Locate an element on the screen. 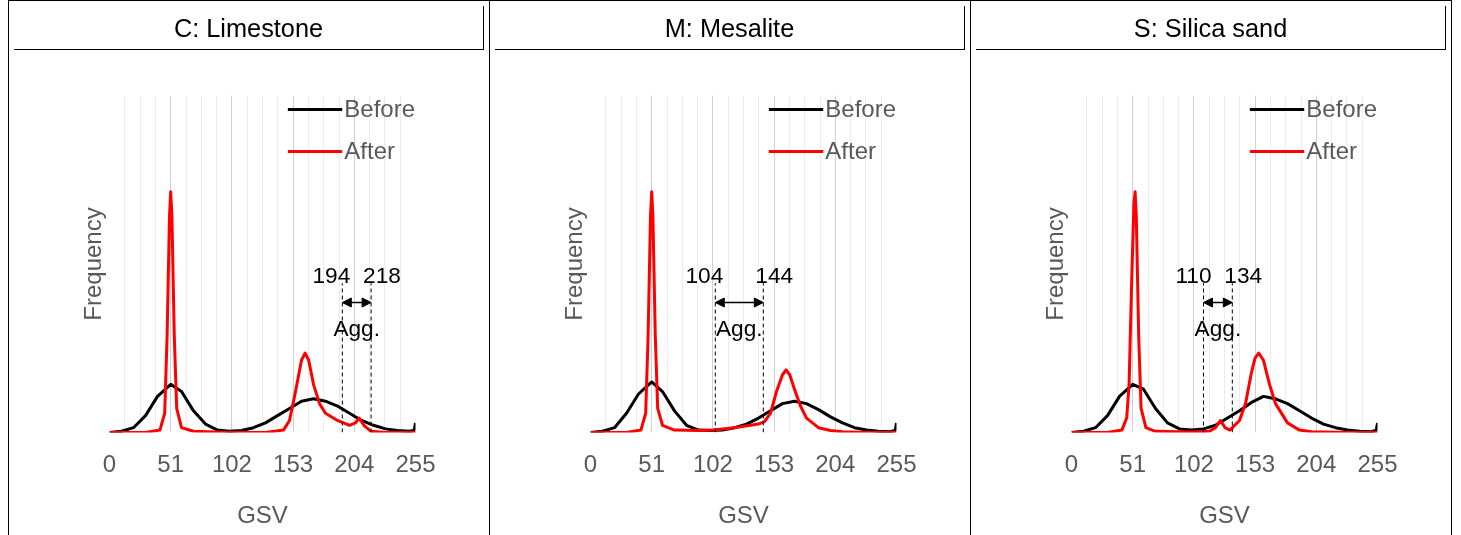  ref-line-label: 110 is located at coordinates (1193, 275).